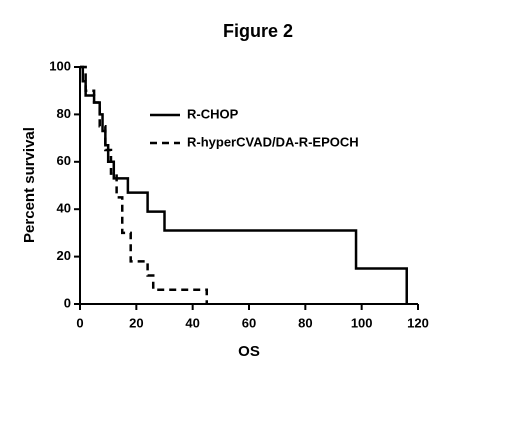 This screenshot has height=436, width=520. What do you see at coordinates (64, 208) in the screenshot?
I see `y-tick-label: 40` at bounding box center [64, 208].